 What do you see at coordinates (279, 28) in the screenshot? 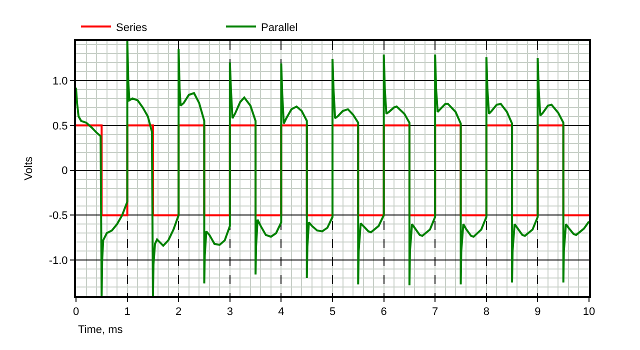
I see `legend-label: Parallel` at bounding box center [279, 28].